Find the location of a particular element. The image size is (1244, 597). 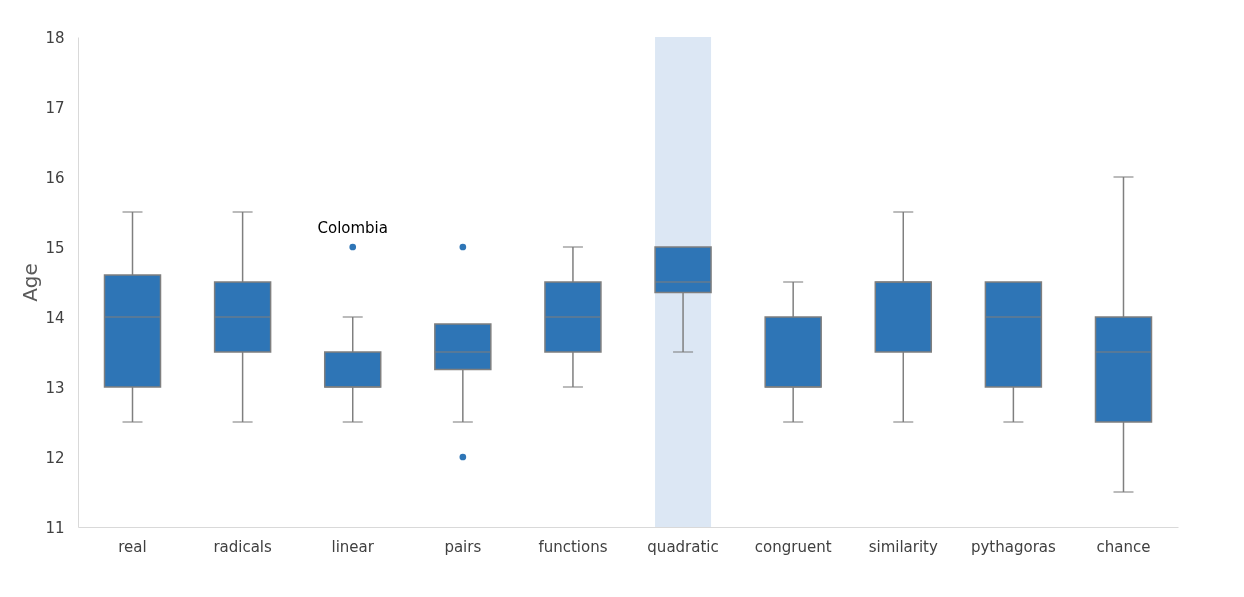

x-tick-label: congruent is located at coordinates (793, 546).